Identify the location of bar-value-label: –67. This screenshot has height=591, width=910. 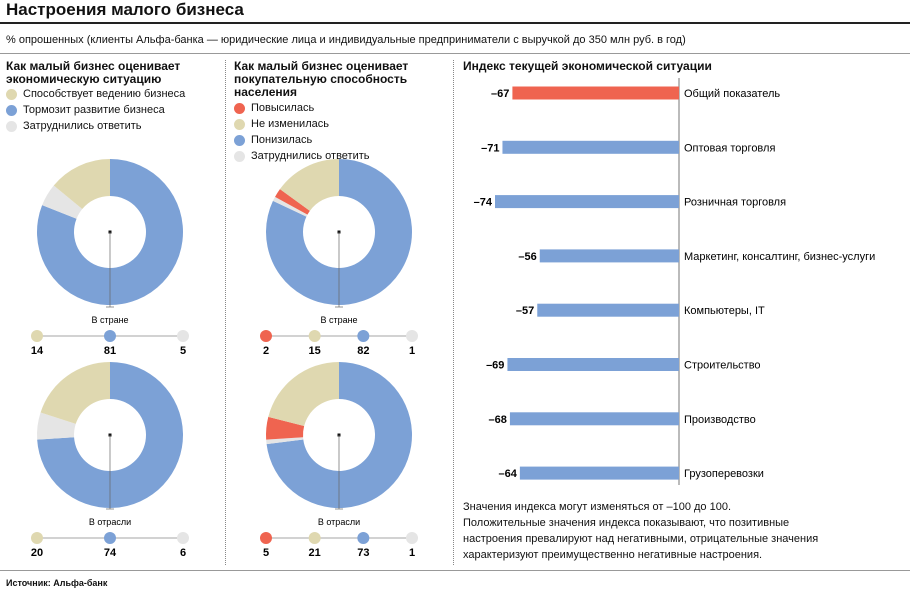
(500, 94).